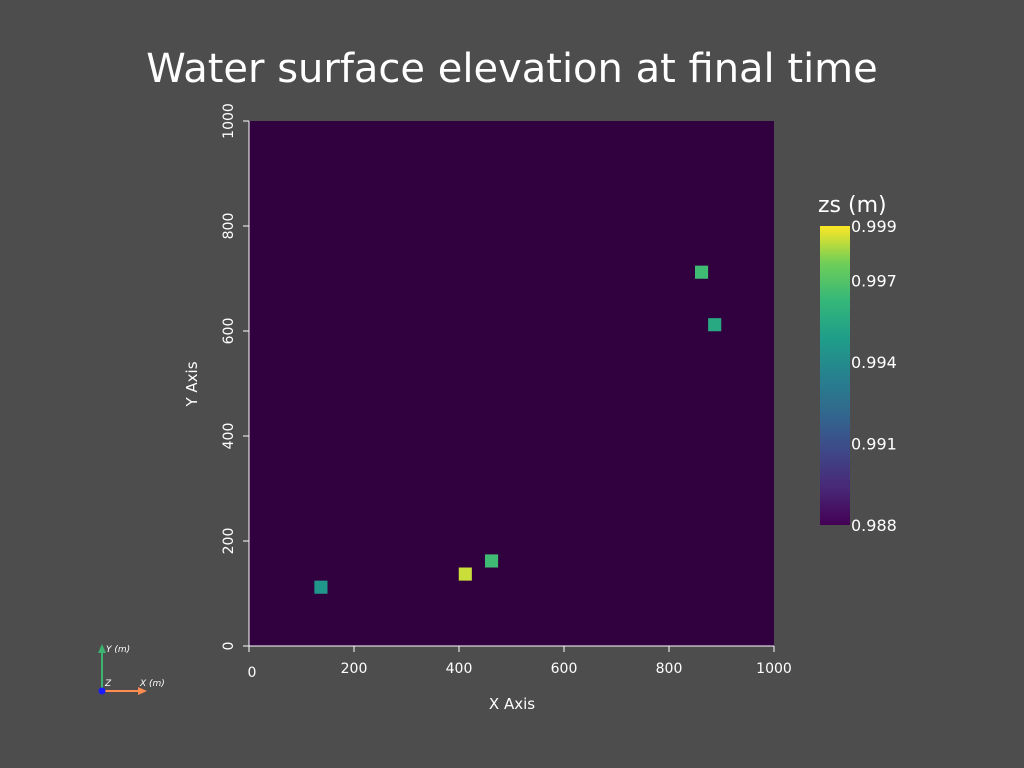  Describe the element at coordinates (229, 541) in the screenshot. I see `y-tick-label-1: 200` at that location.